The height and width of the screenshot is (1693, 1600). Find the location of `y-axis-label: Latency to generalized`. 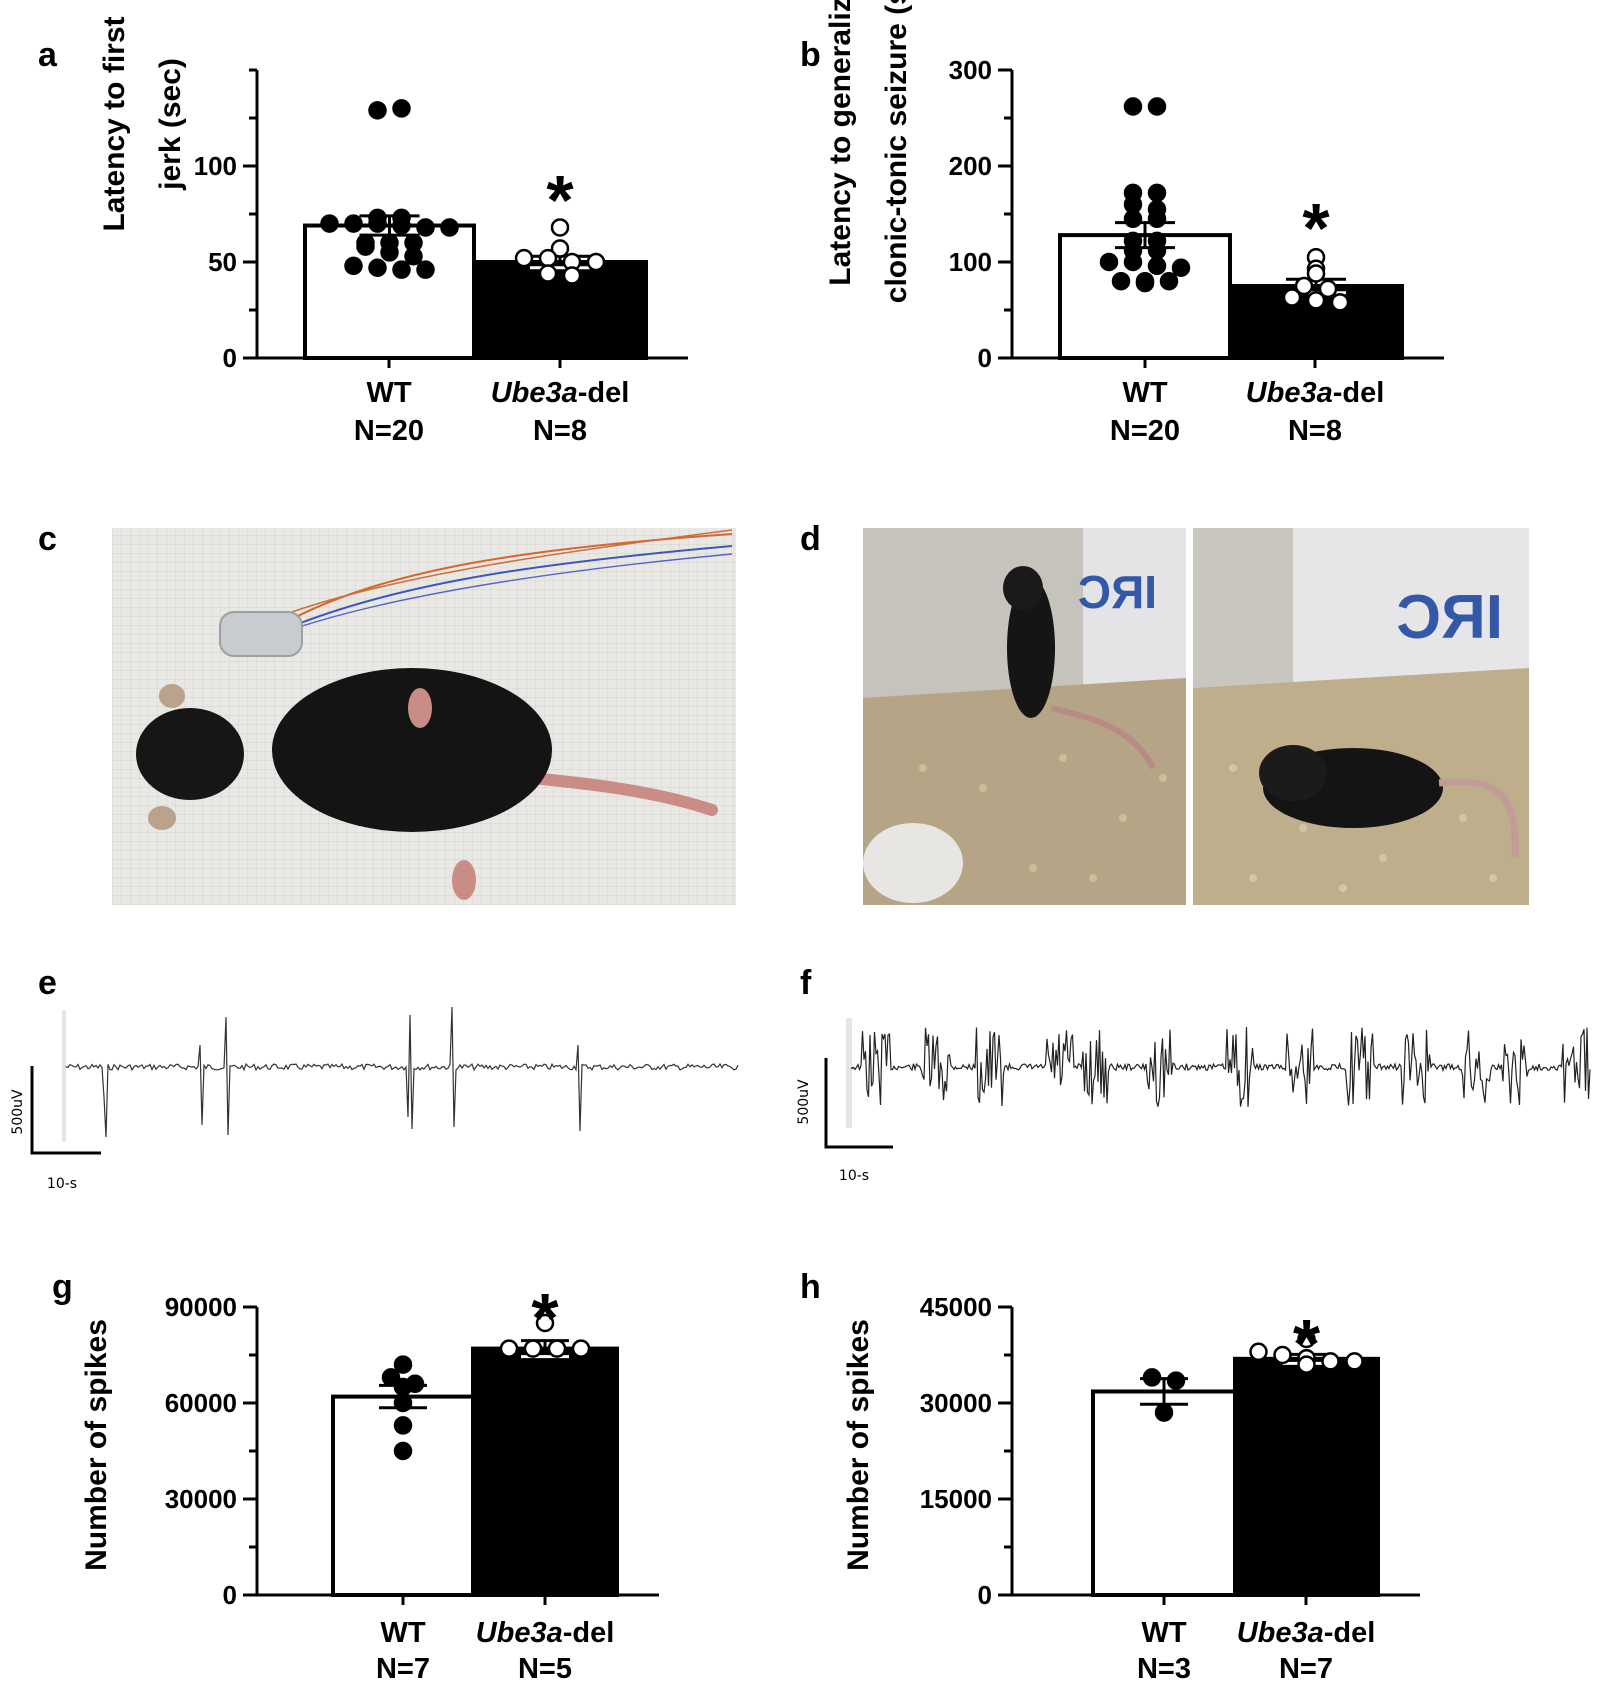

y-axis-label: Latency to generalized is located at coordinates (840, 143).